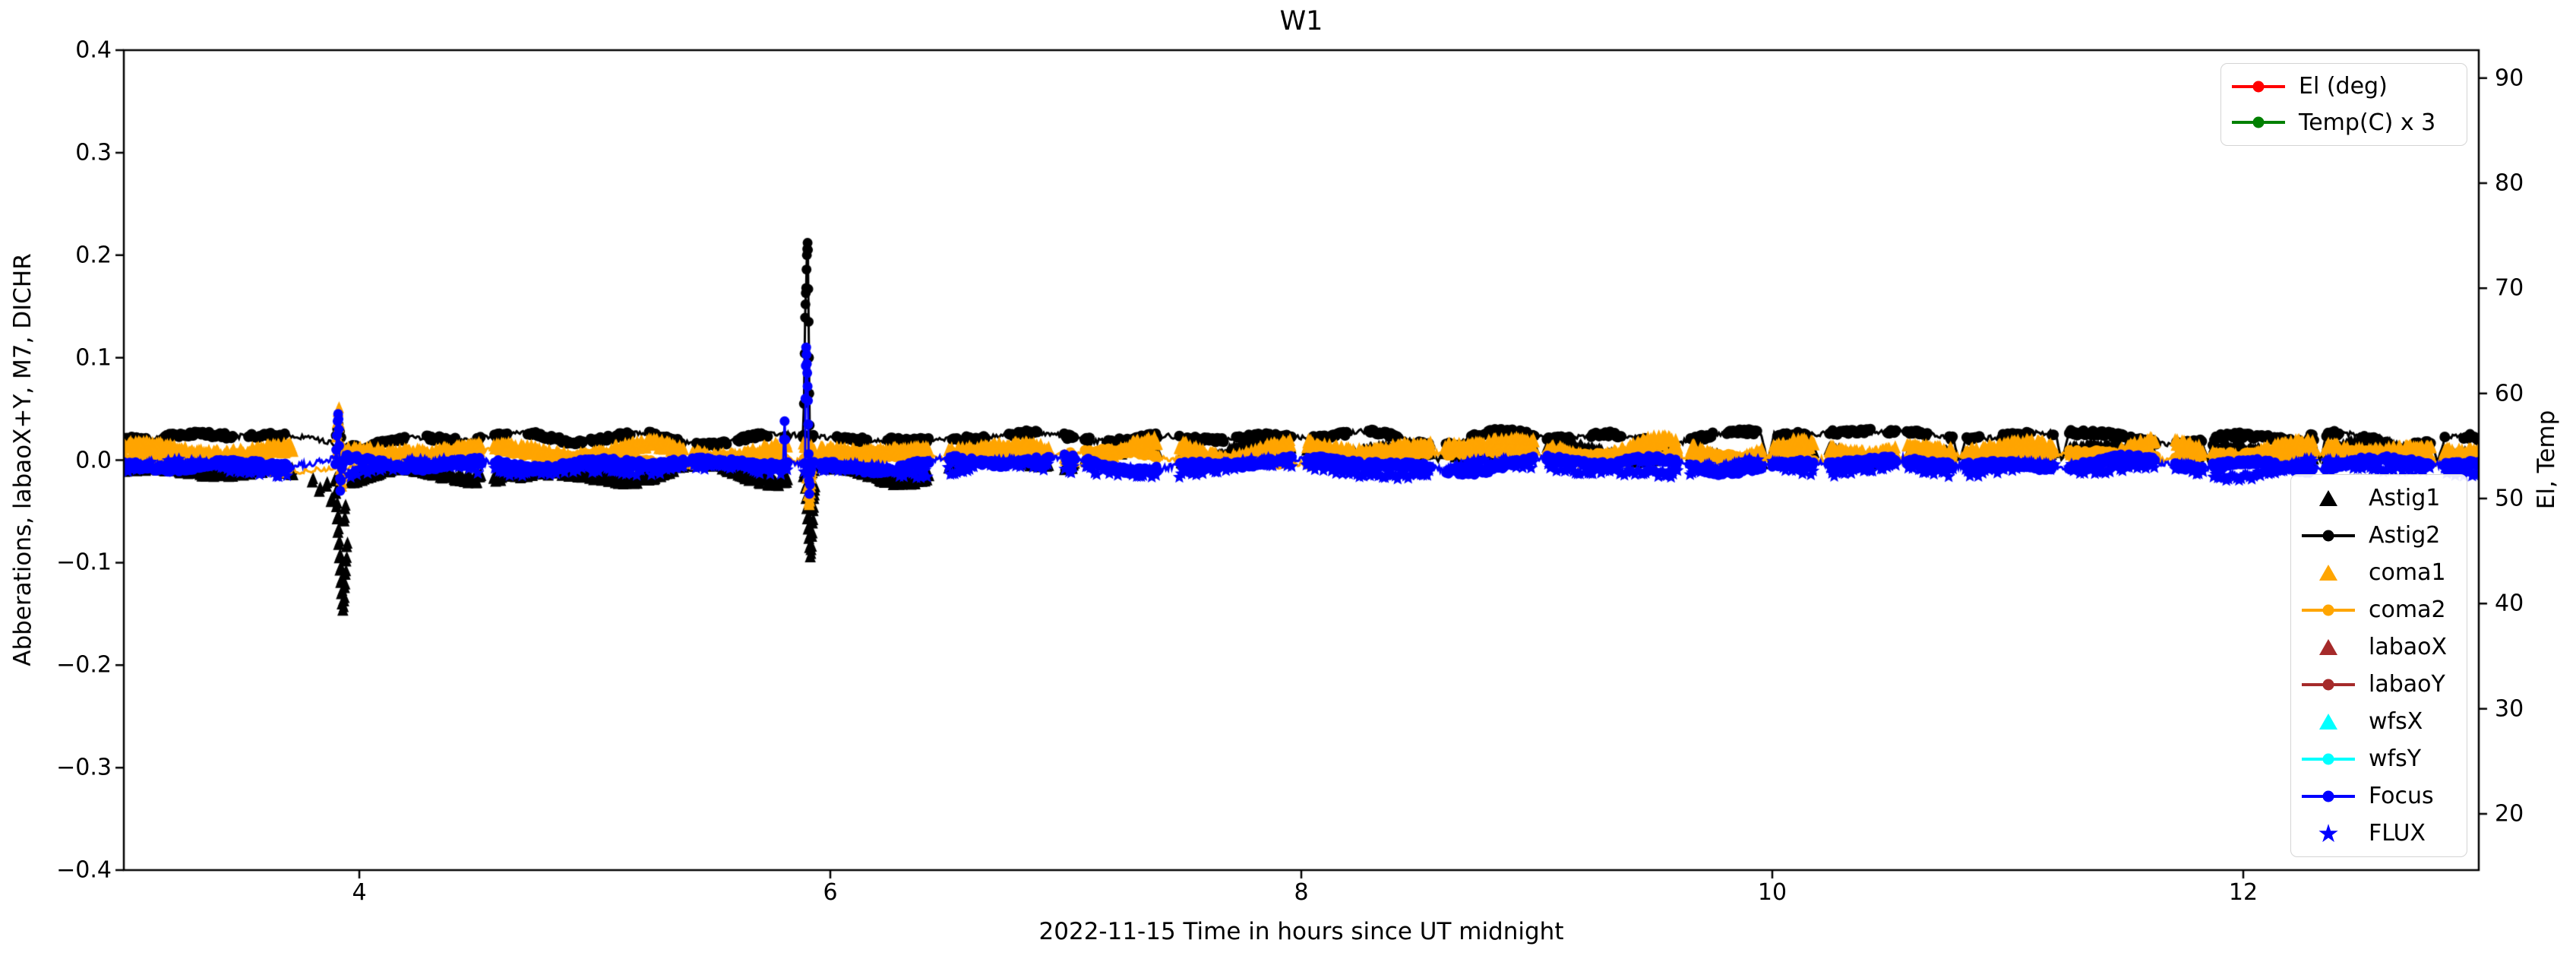 The width and height of the screenshot is (2576, 959). Describe the element at coordinates (93, 152) in the screenshot. I see `y-left-tick-label: 0.3` at that location.